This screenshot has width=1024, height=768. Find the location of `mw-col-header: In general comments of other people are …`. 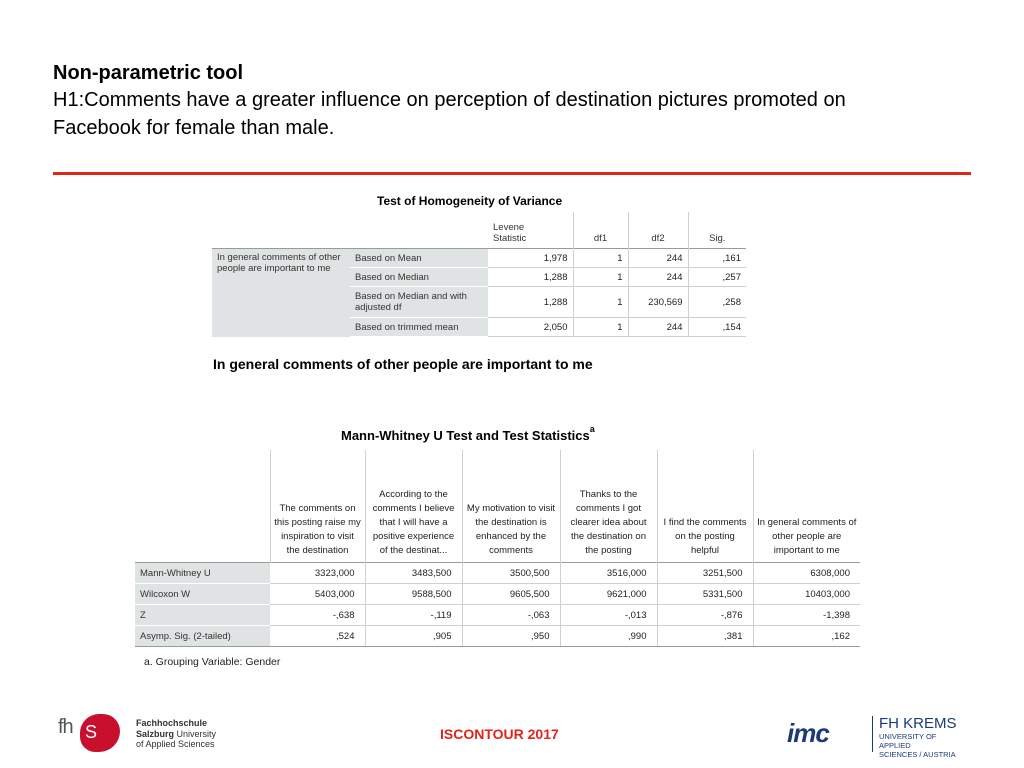

mw-col-header: In general comments of other people are … is located at coordinates (807, 536).